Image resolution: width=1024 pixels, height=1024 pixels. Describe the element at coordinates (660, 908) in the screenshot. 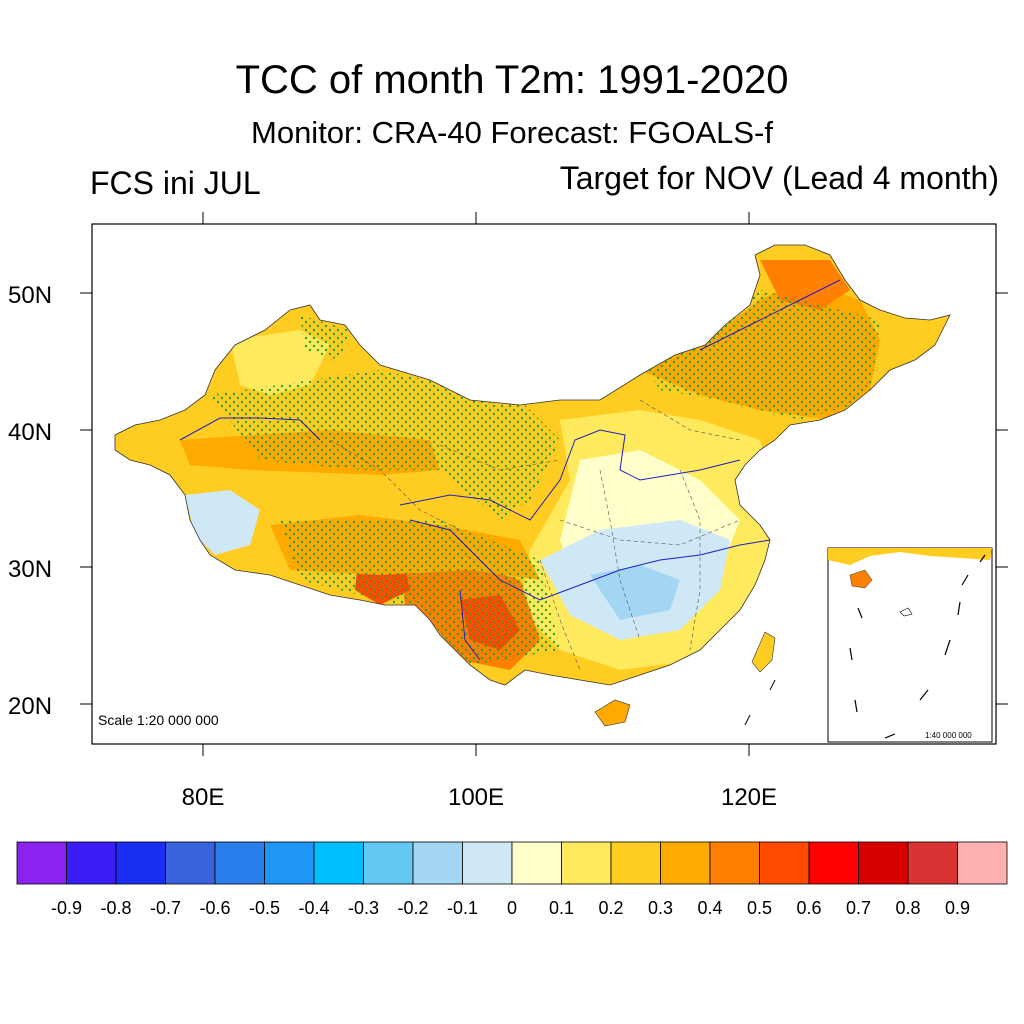

I see `colorbar-label: 0.3` at that location.